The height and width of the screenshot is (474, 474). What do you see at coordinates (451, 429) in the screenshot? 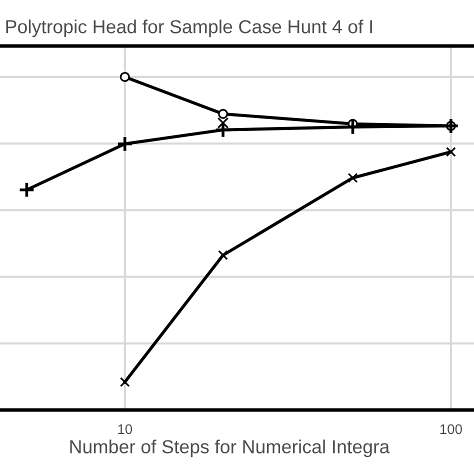
I see `x-tick-label: 100` at bounding box center [451, 429].